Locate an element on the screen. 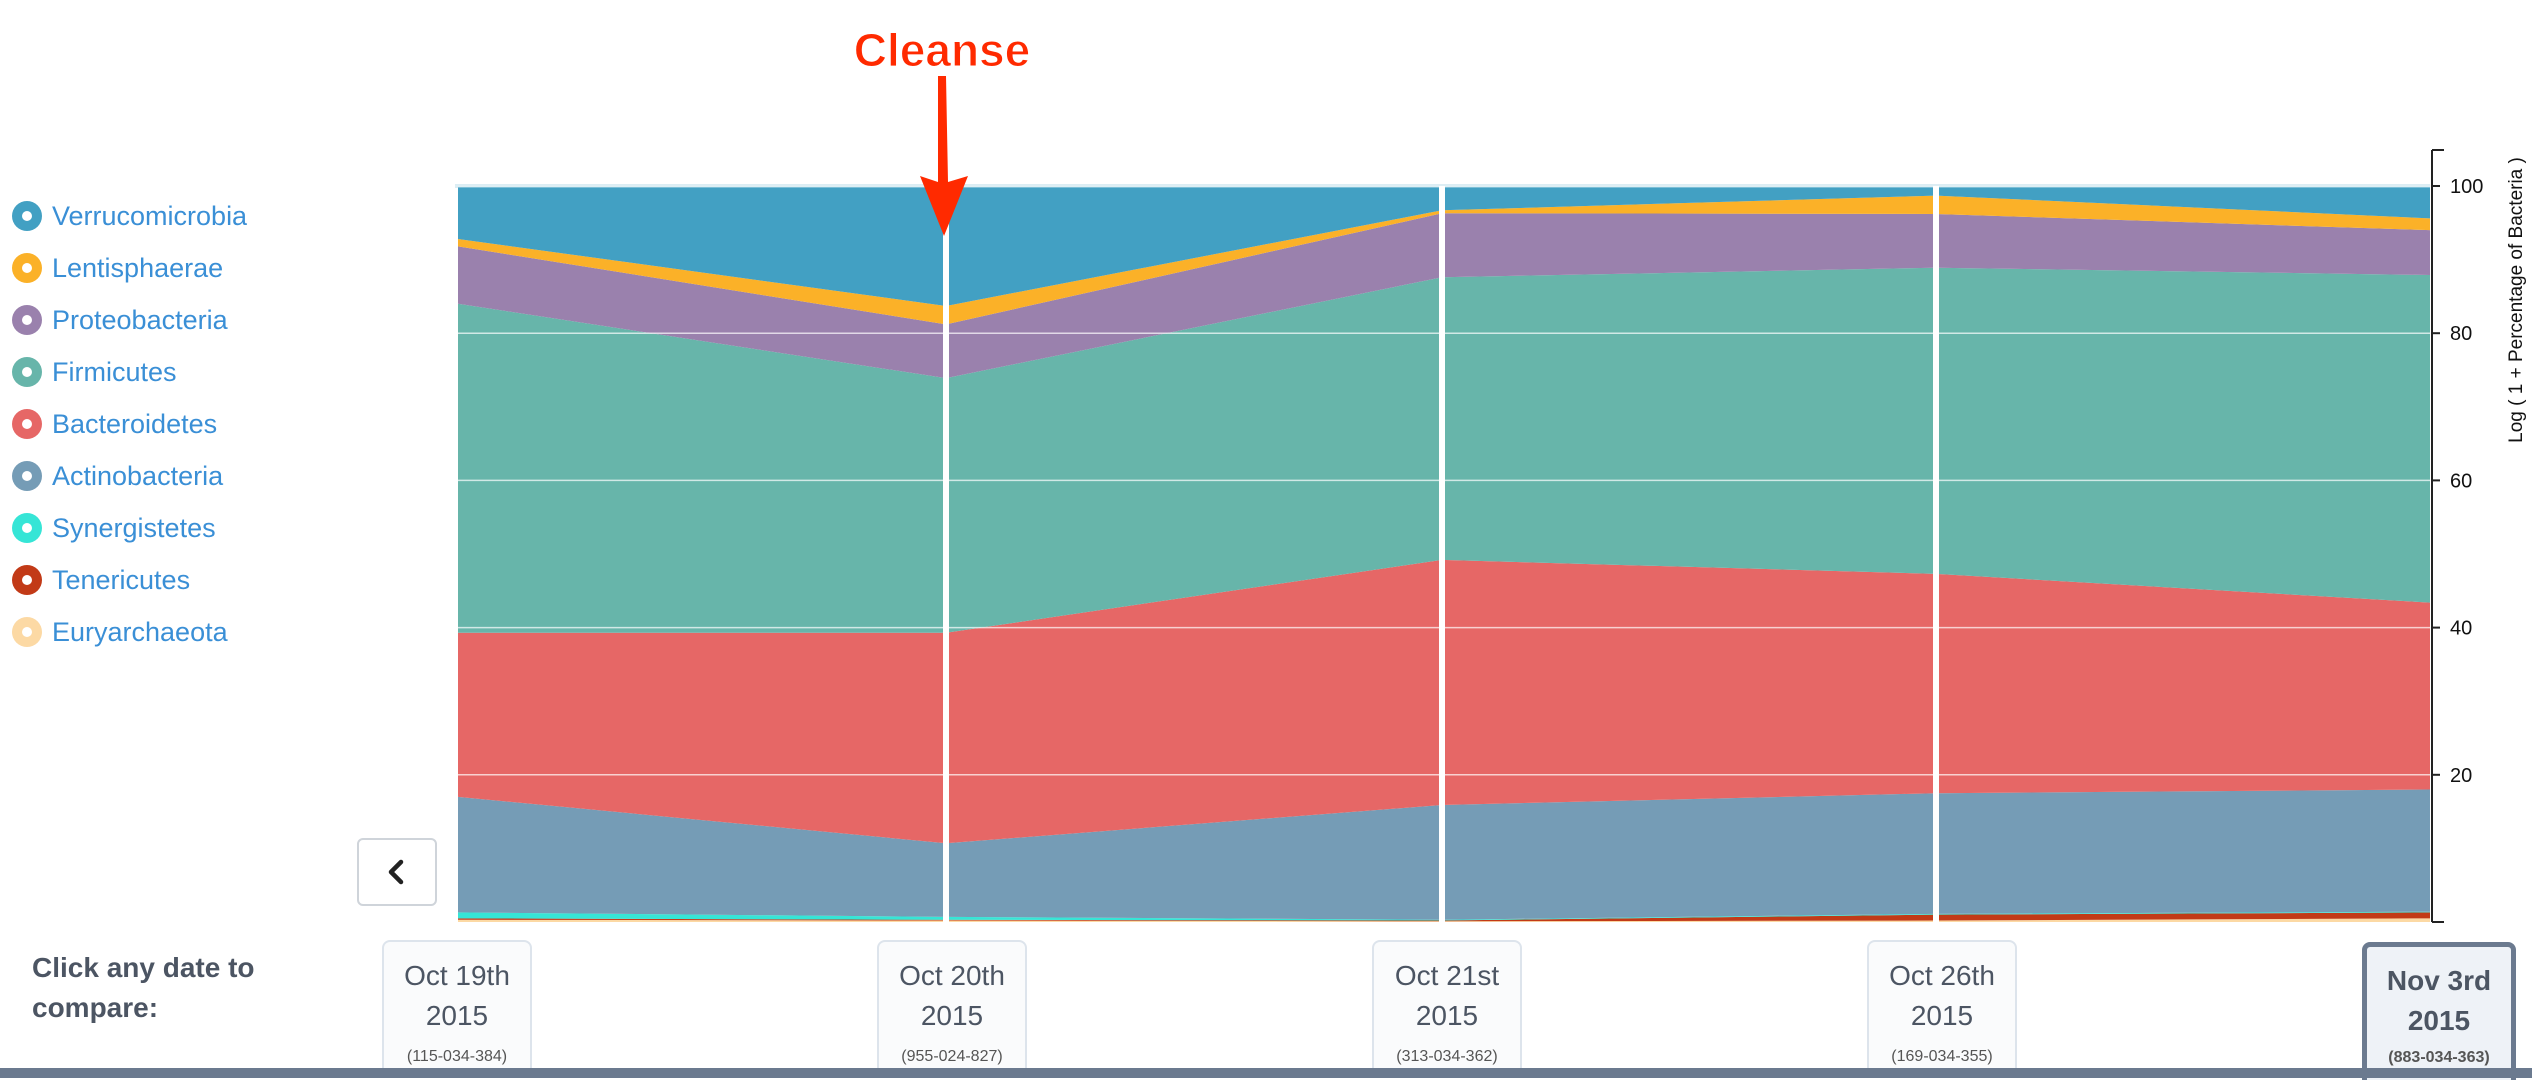 The image size is (2532, 1080). cleanse-label: Cleanse is located at coordinates (942, 50).